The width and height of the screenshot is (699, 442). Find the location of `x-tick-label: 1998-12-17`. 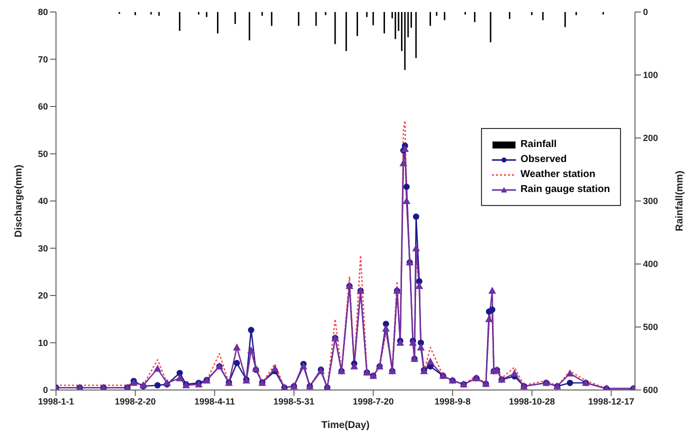

x-tick-label: 1998-12-17 is located at coordinates (611, 401).